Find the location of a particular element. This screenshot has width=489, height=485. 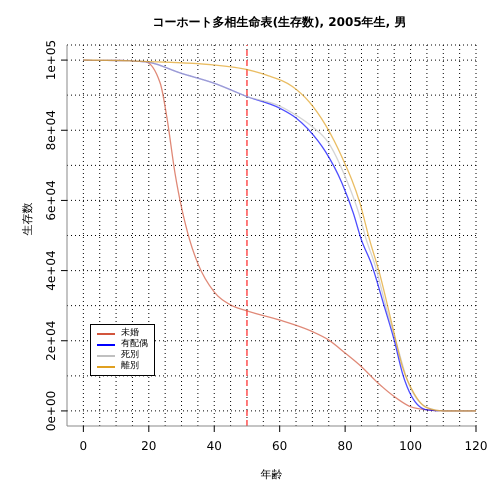

y-tick-label: 4e+04 is located at coordinates (51, 270).